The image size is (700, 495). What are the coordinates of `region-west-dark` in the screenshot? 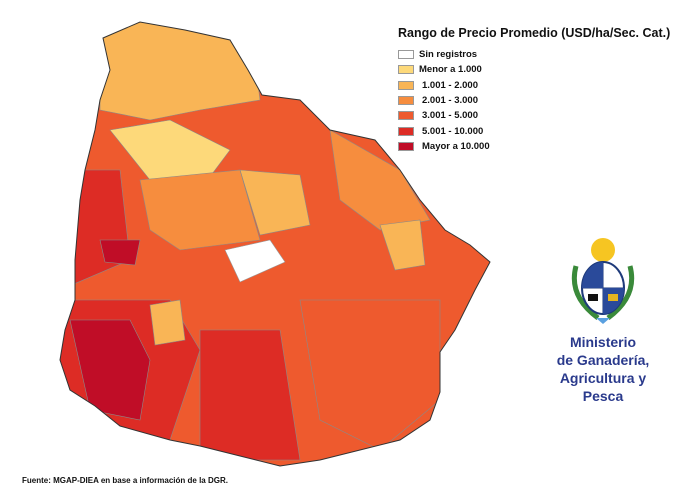 It's located at (120, 252).